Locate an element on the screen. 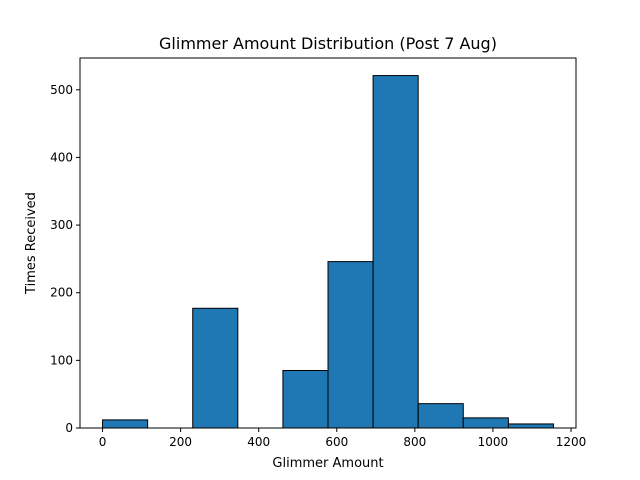 This screenshot has width=640, height=480. x-tick-label: 600 is located at coordinates (336, 442).